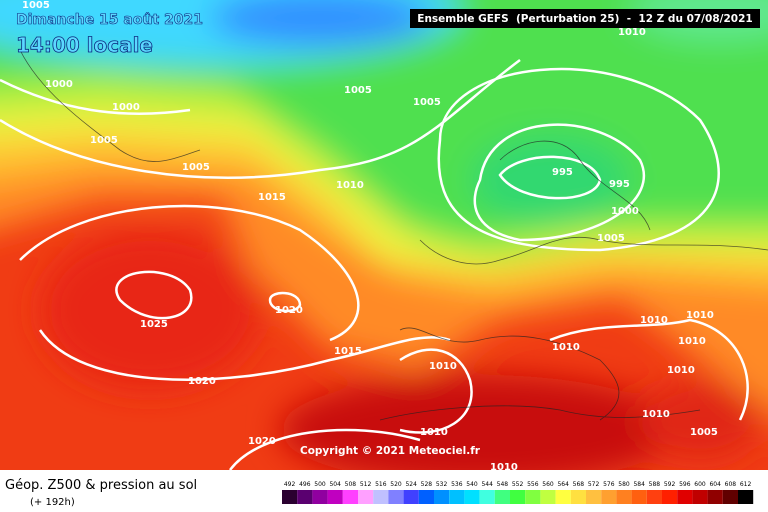 The image size is (768, 512). I want to click on legend-label: 556, so click(533, 484).